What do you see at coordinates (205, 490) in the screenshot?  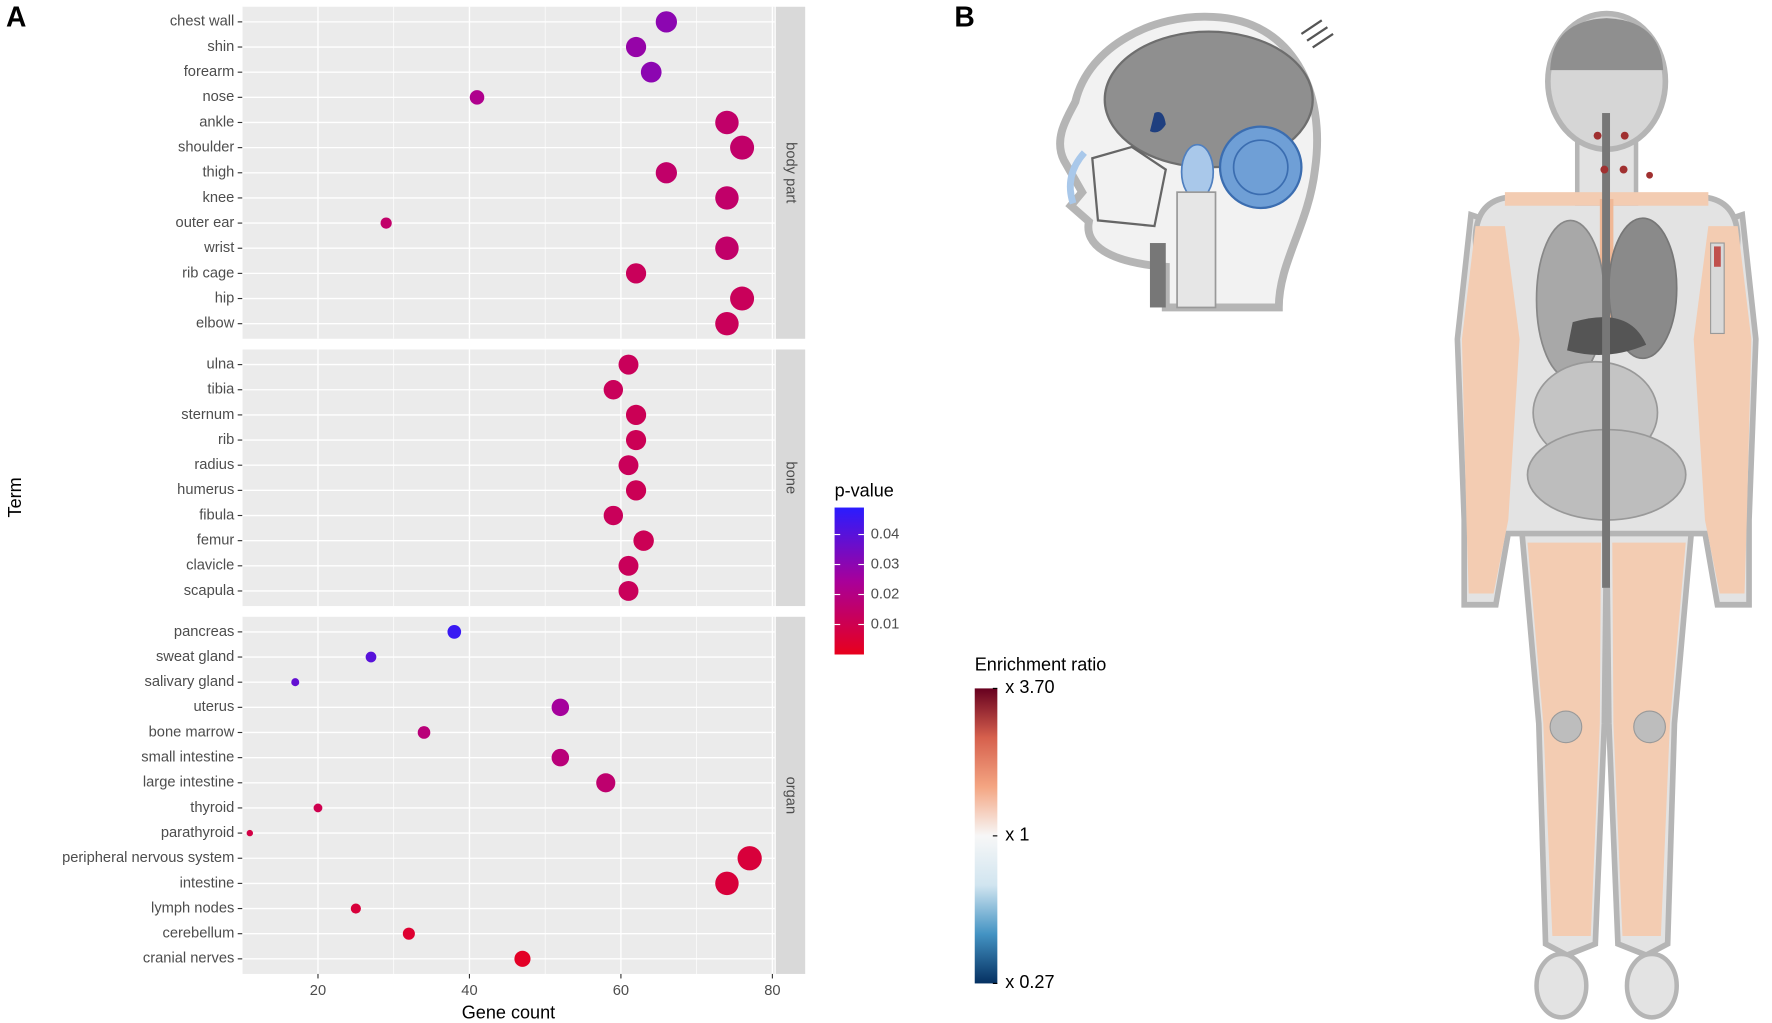 I see `y-tick-label: humerus` at bounding box center [205, 490].